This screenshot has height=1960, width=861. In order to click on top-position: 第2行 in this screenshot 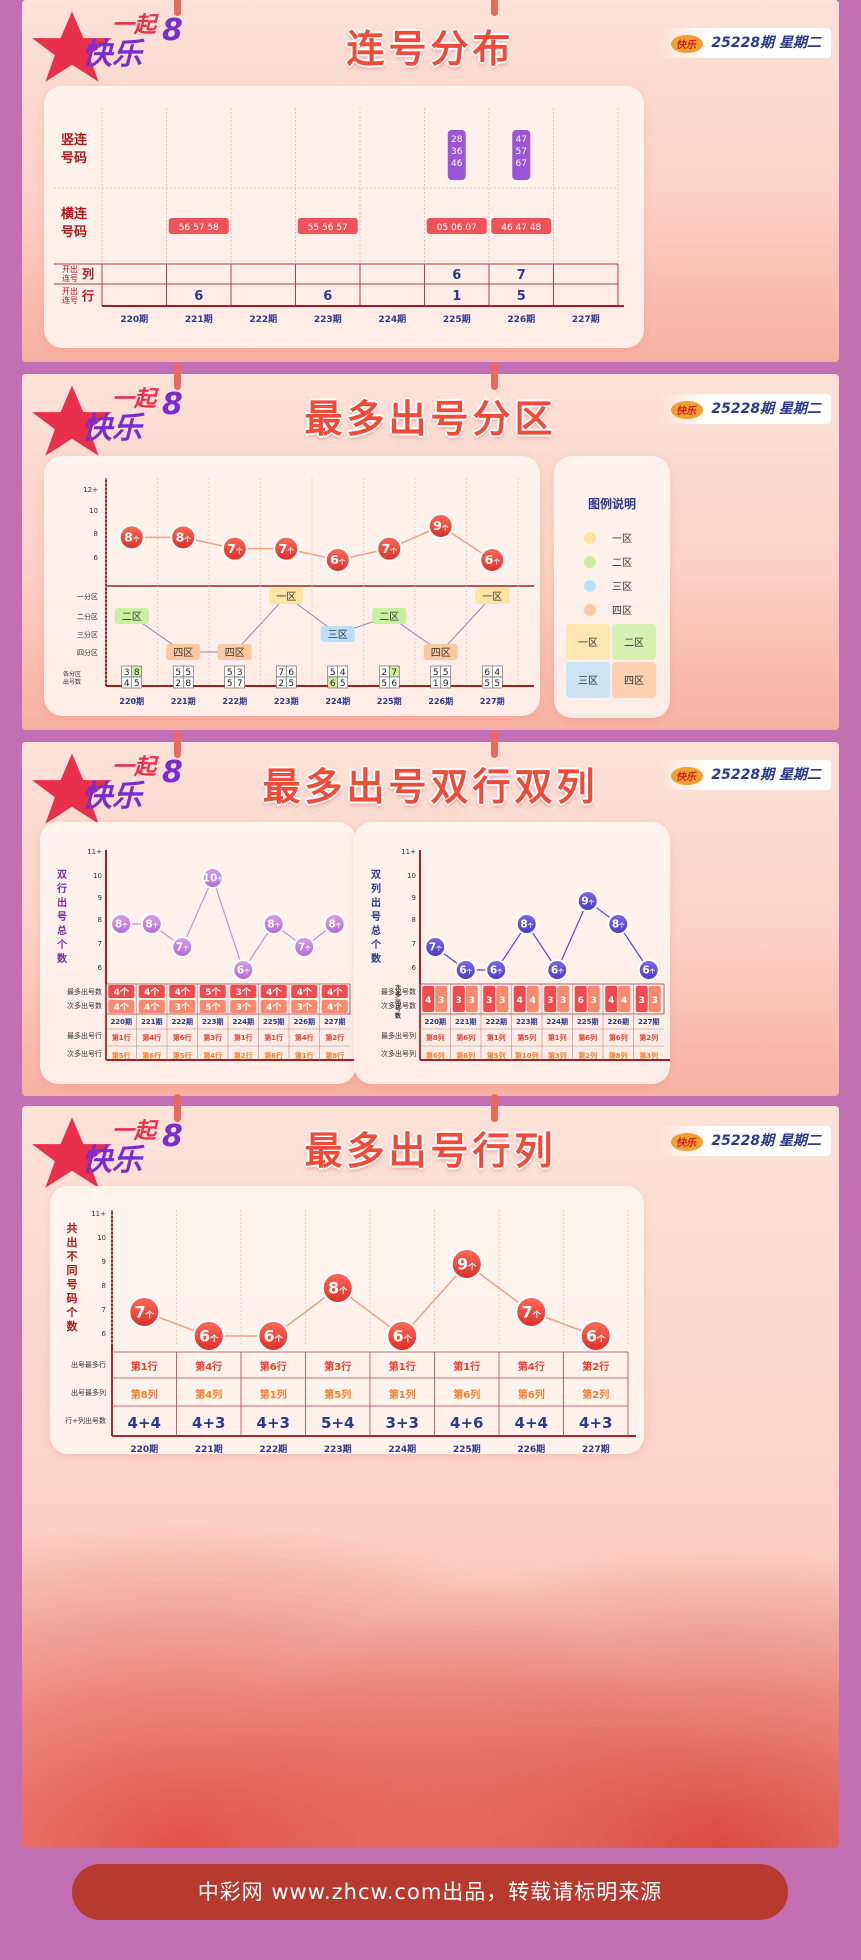, I will do `click(334, 1037)`.